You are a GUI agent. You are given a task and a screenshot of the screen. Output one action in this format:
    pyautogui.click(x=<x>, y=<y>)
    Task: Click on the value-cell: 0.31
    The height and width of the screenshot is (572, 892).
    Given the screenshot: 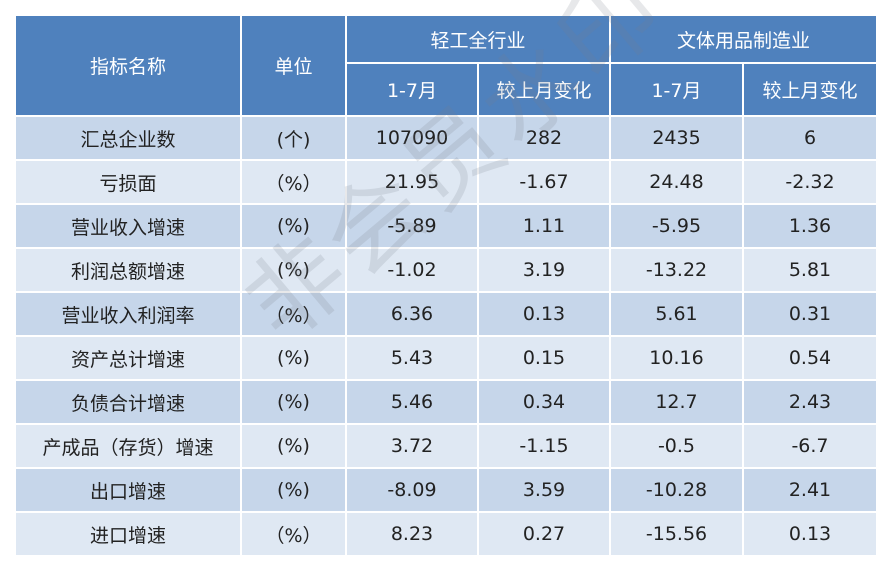 What is the action you would take?
    pyautogui.click(x=810, y=314)
    